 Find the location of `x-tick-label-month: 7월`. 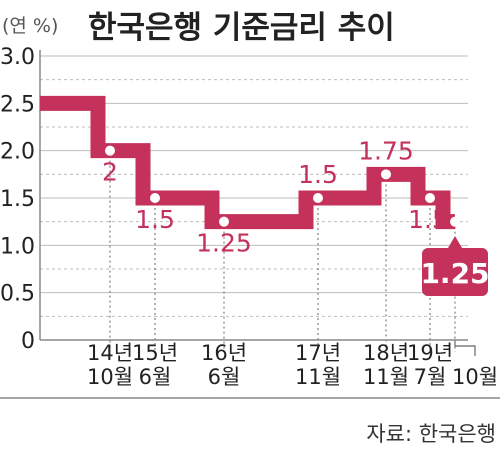

x-tick-label-month: 7월 is located at coordinates (430, 377).